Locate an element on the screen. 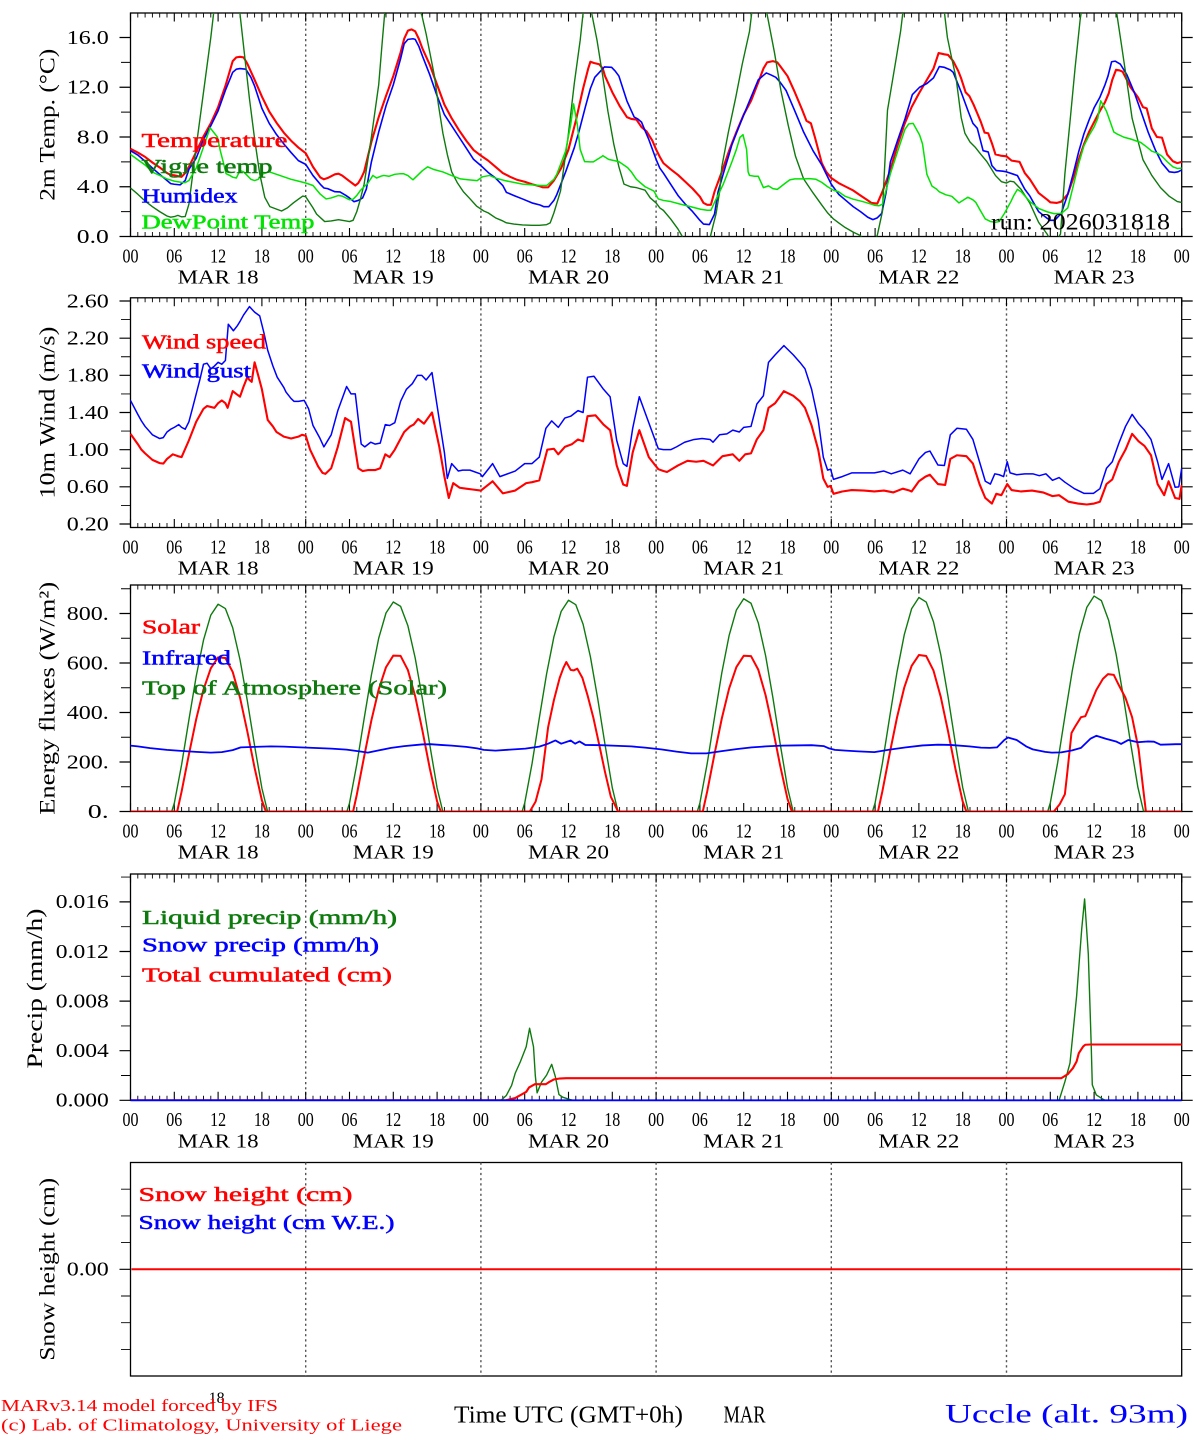  svg-text: Humidex is located at coordinates (190, 196).